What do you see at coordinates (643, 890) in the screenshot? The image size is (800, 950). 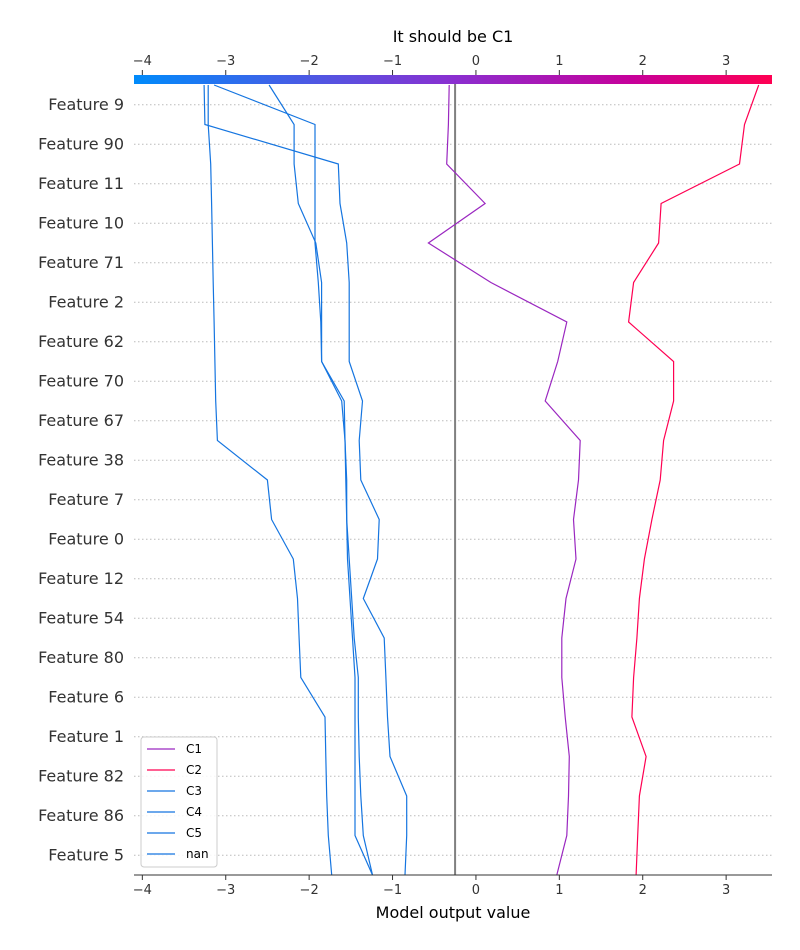 I see `bottom-tick-label: 2` at bounding box center [643, 890].